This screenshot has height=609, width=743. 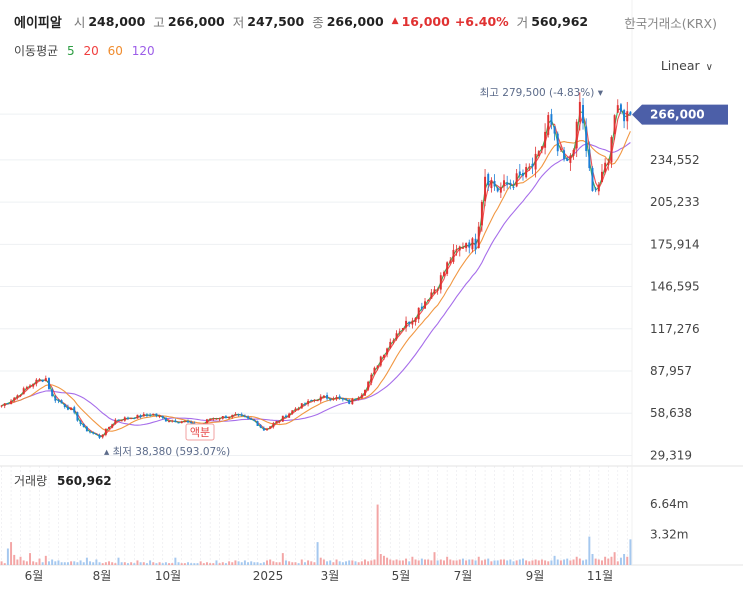 I want to click on ma-120-label: 120, so click(x=143, y=51).